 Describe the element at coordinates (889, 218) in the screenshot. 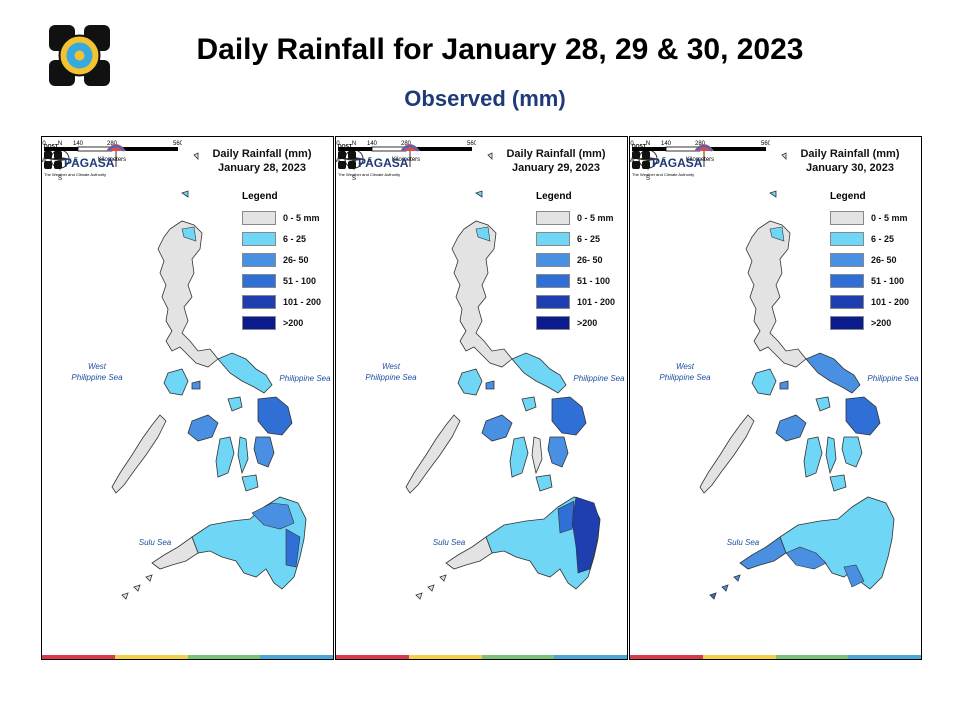

I see `legend-label: 0 - 5 mm` at that location.